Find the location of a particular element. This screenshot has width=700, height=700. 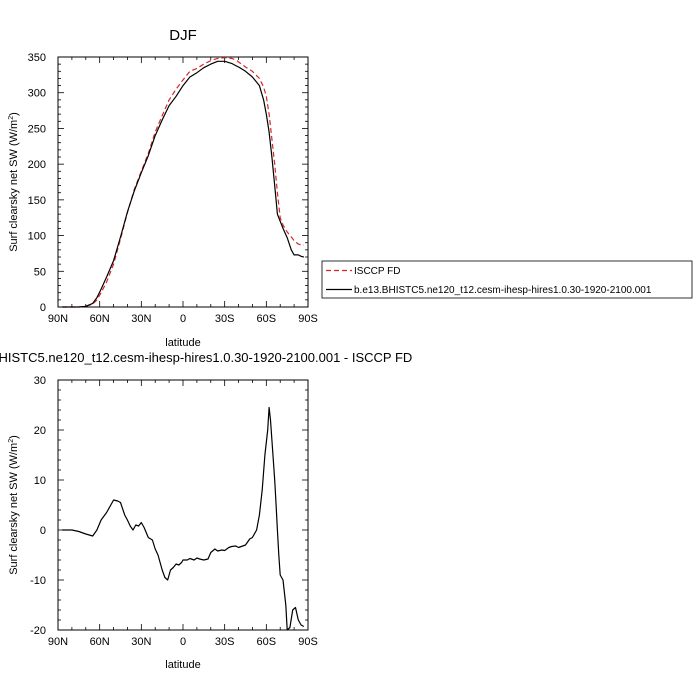

top-y-tick-label: 150 is located at coordinates (37, 201).